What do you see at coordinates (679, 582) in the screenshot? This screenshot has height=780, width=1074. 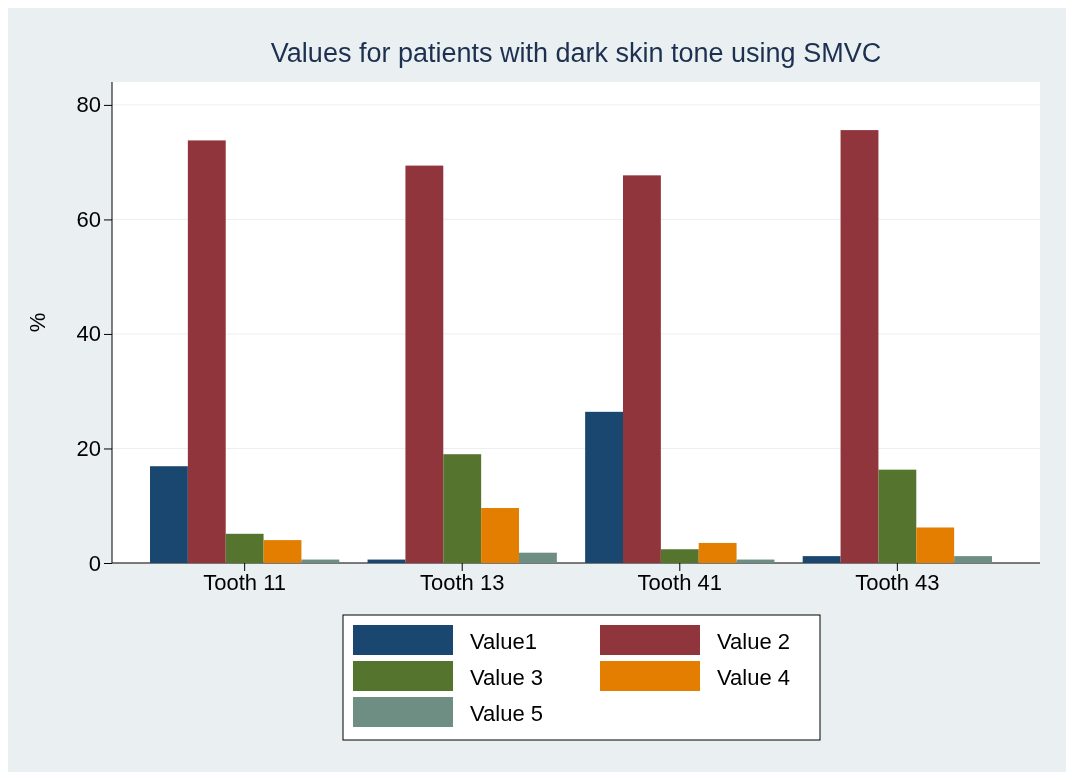 I see `x-tick-label: Tooth 41` at bounding box center [679, 582].